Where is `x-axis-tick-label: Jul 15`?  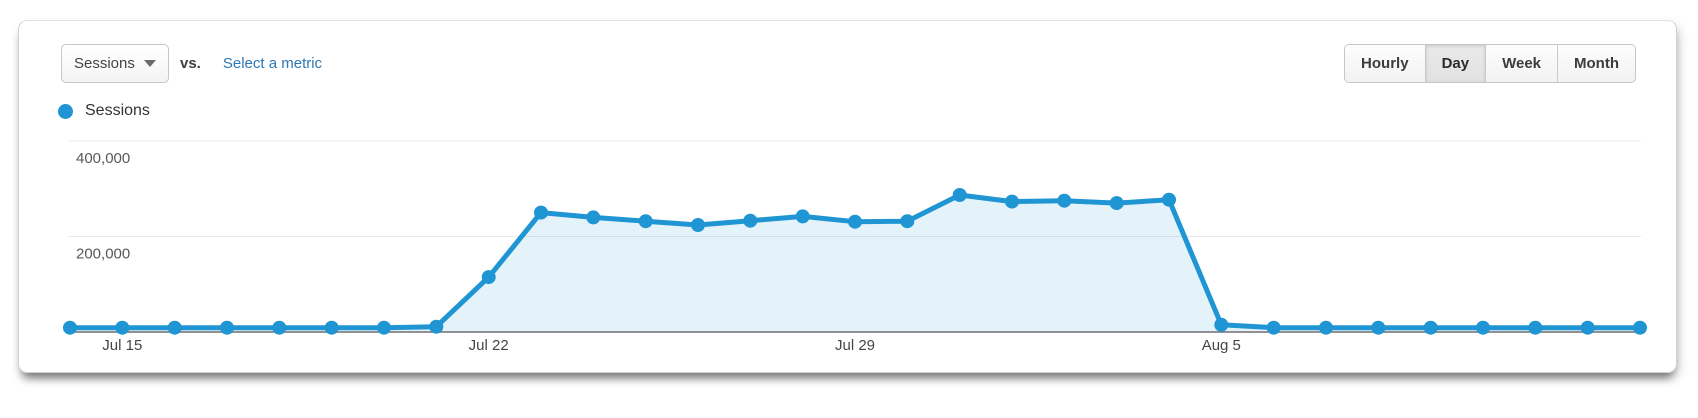
x-axis-tick-label: Jul 15 is located at coordinates (122, 345).